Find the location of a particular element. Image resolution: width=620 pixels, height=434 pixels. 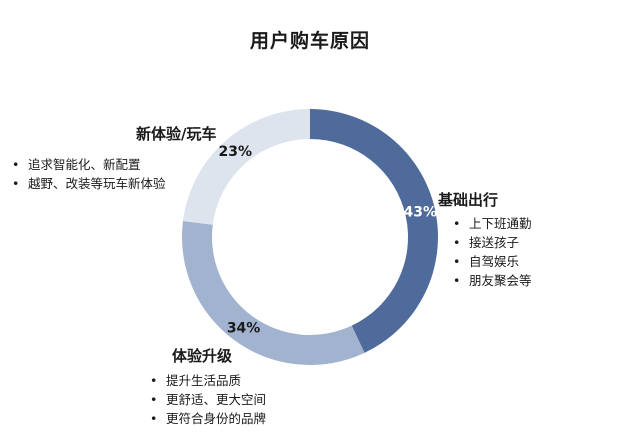

bullet-item: 接送孩子 is located at coordinates (491, 242).